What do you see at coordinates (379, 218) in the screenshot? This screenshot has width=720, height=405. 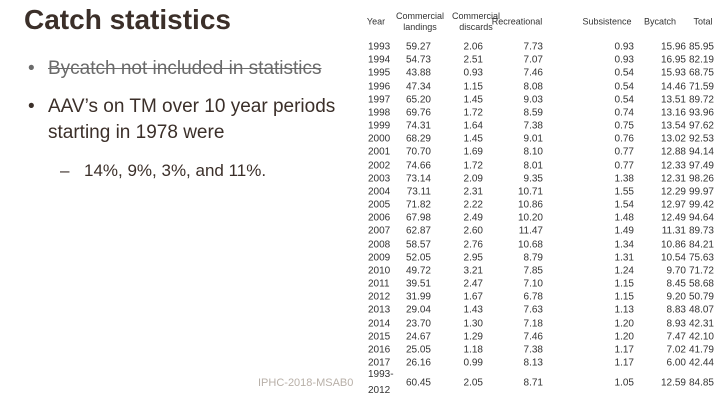 I see `year-cell: 2006` at bounding box center [379, 218].